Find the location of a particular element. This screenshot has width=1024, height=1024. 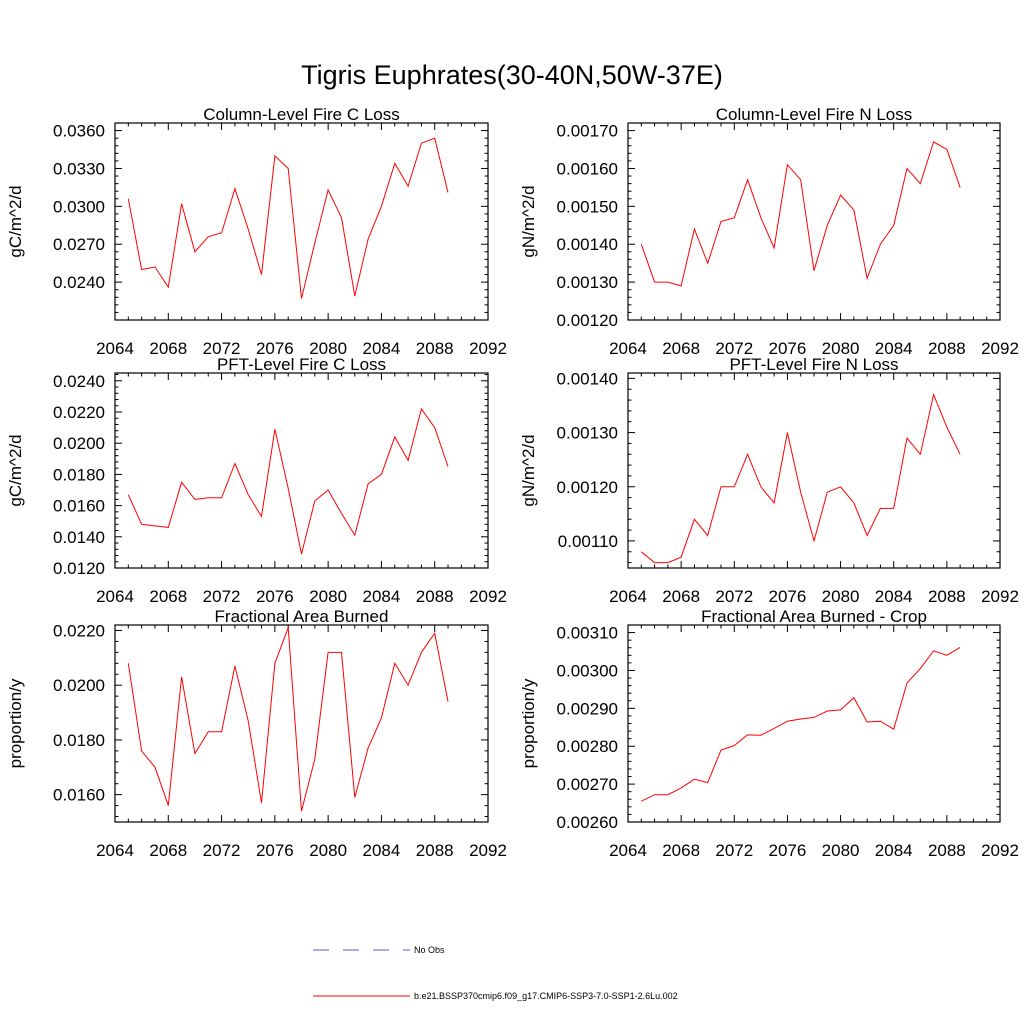

panel-title: PFT-Level Fire C Loss is located at coordinates (301, 364).